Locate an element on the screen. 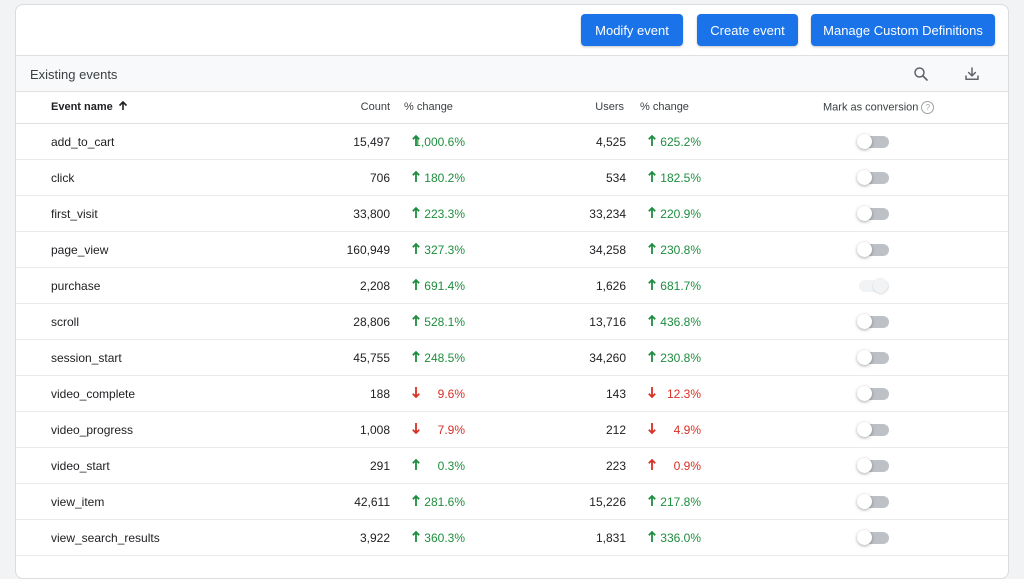 The width and height of the screenshot is (1024, 579). users-change: 625.2% is located at coordinates (680, 142).